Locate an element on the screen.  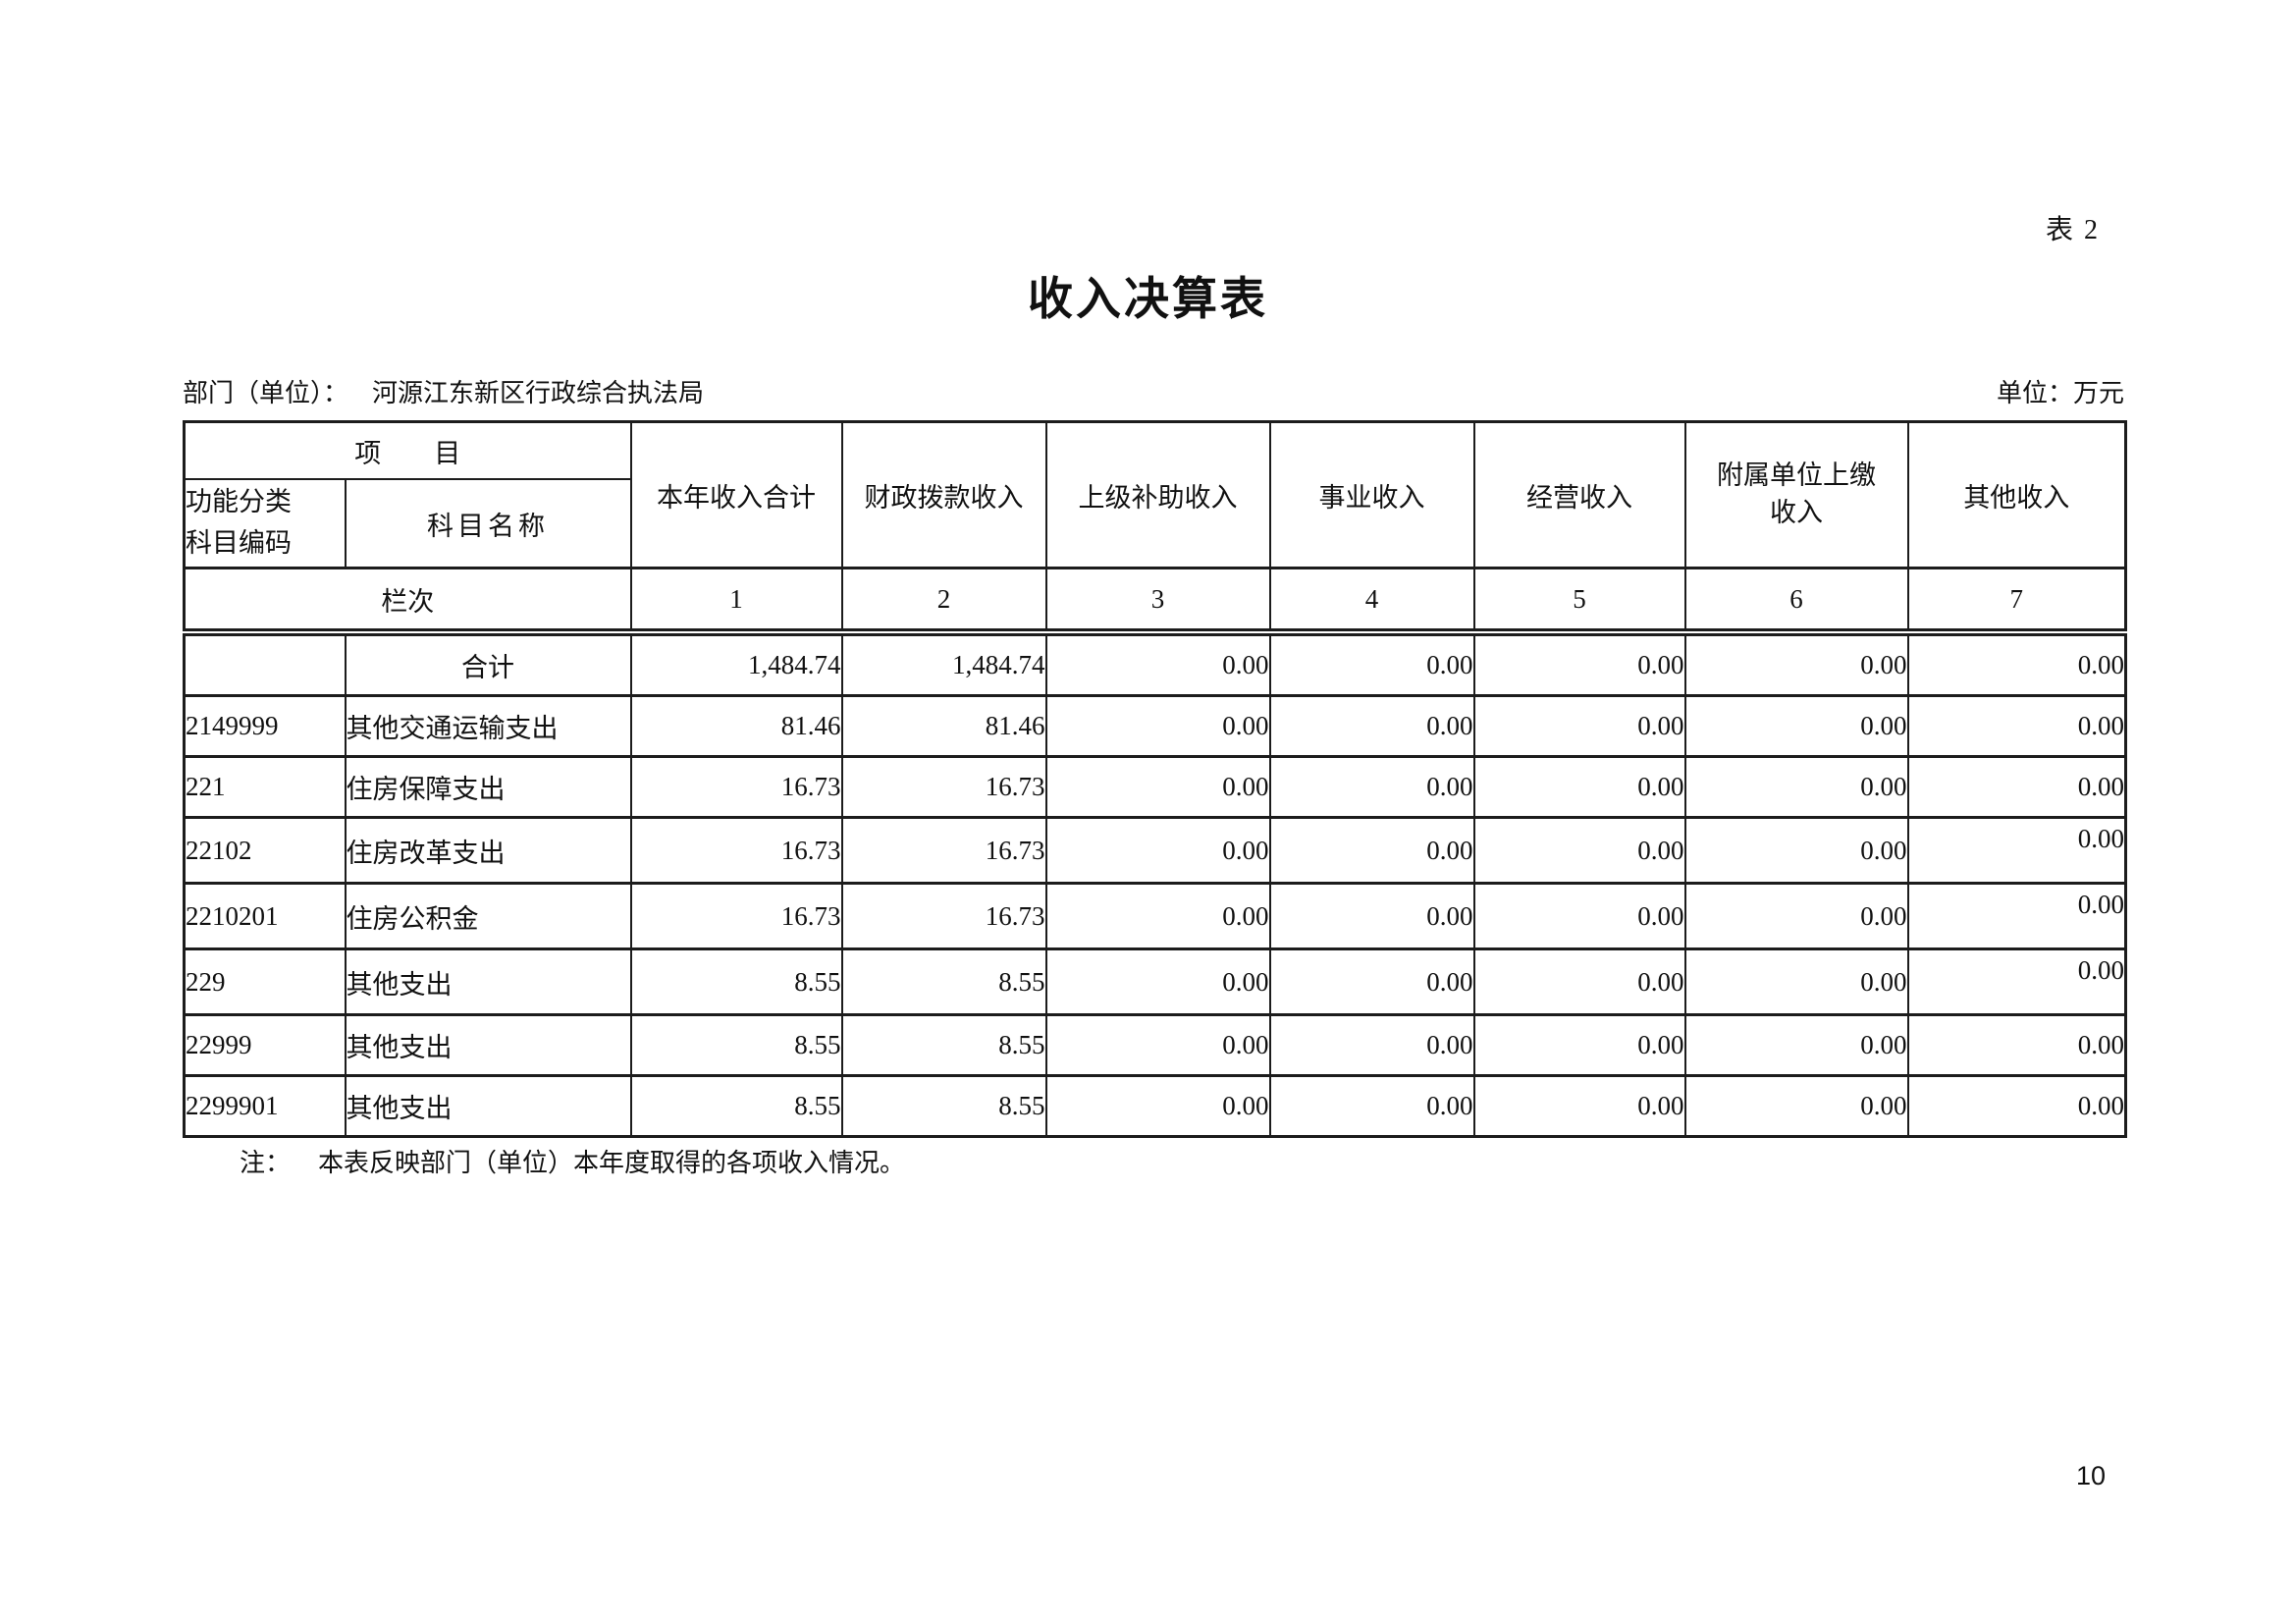
header-col-superior-subsidy: 上级补助收入 is located at coordinates (1157, 494).